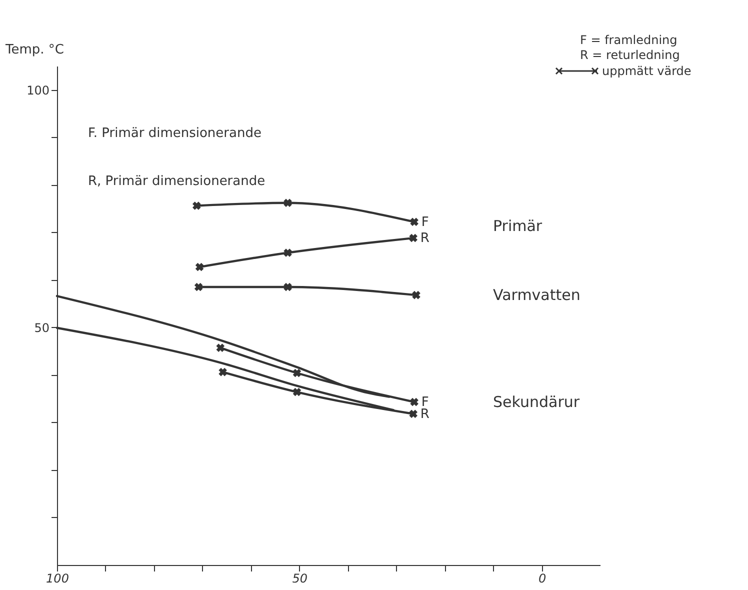  What do you see at coordinates (34, 50) in the screenshot?
I see `y-axis-title: Temp. °C` at bounding box center [34, 50].